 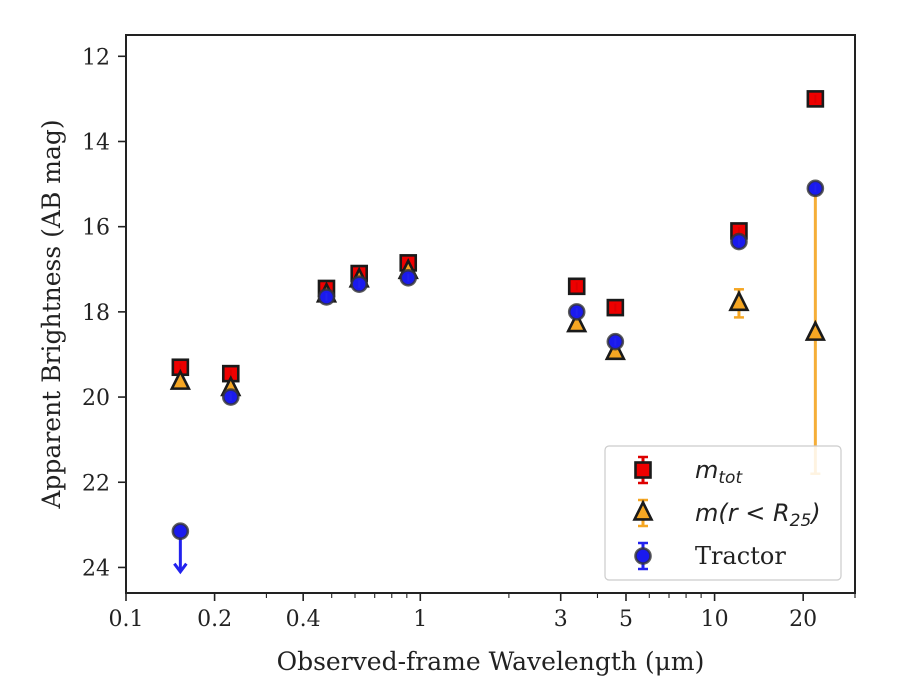 What do you see at coordinates (688, 471) in the screenshot?
I see `legend-item: mtot` at bounding box center [688, 471].